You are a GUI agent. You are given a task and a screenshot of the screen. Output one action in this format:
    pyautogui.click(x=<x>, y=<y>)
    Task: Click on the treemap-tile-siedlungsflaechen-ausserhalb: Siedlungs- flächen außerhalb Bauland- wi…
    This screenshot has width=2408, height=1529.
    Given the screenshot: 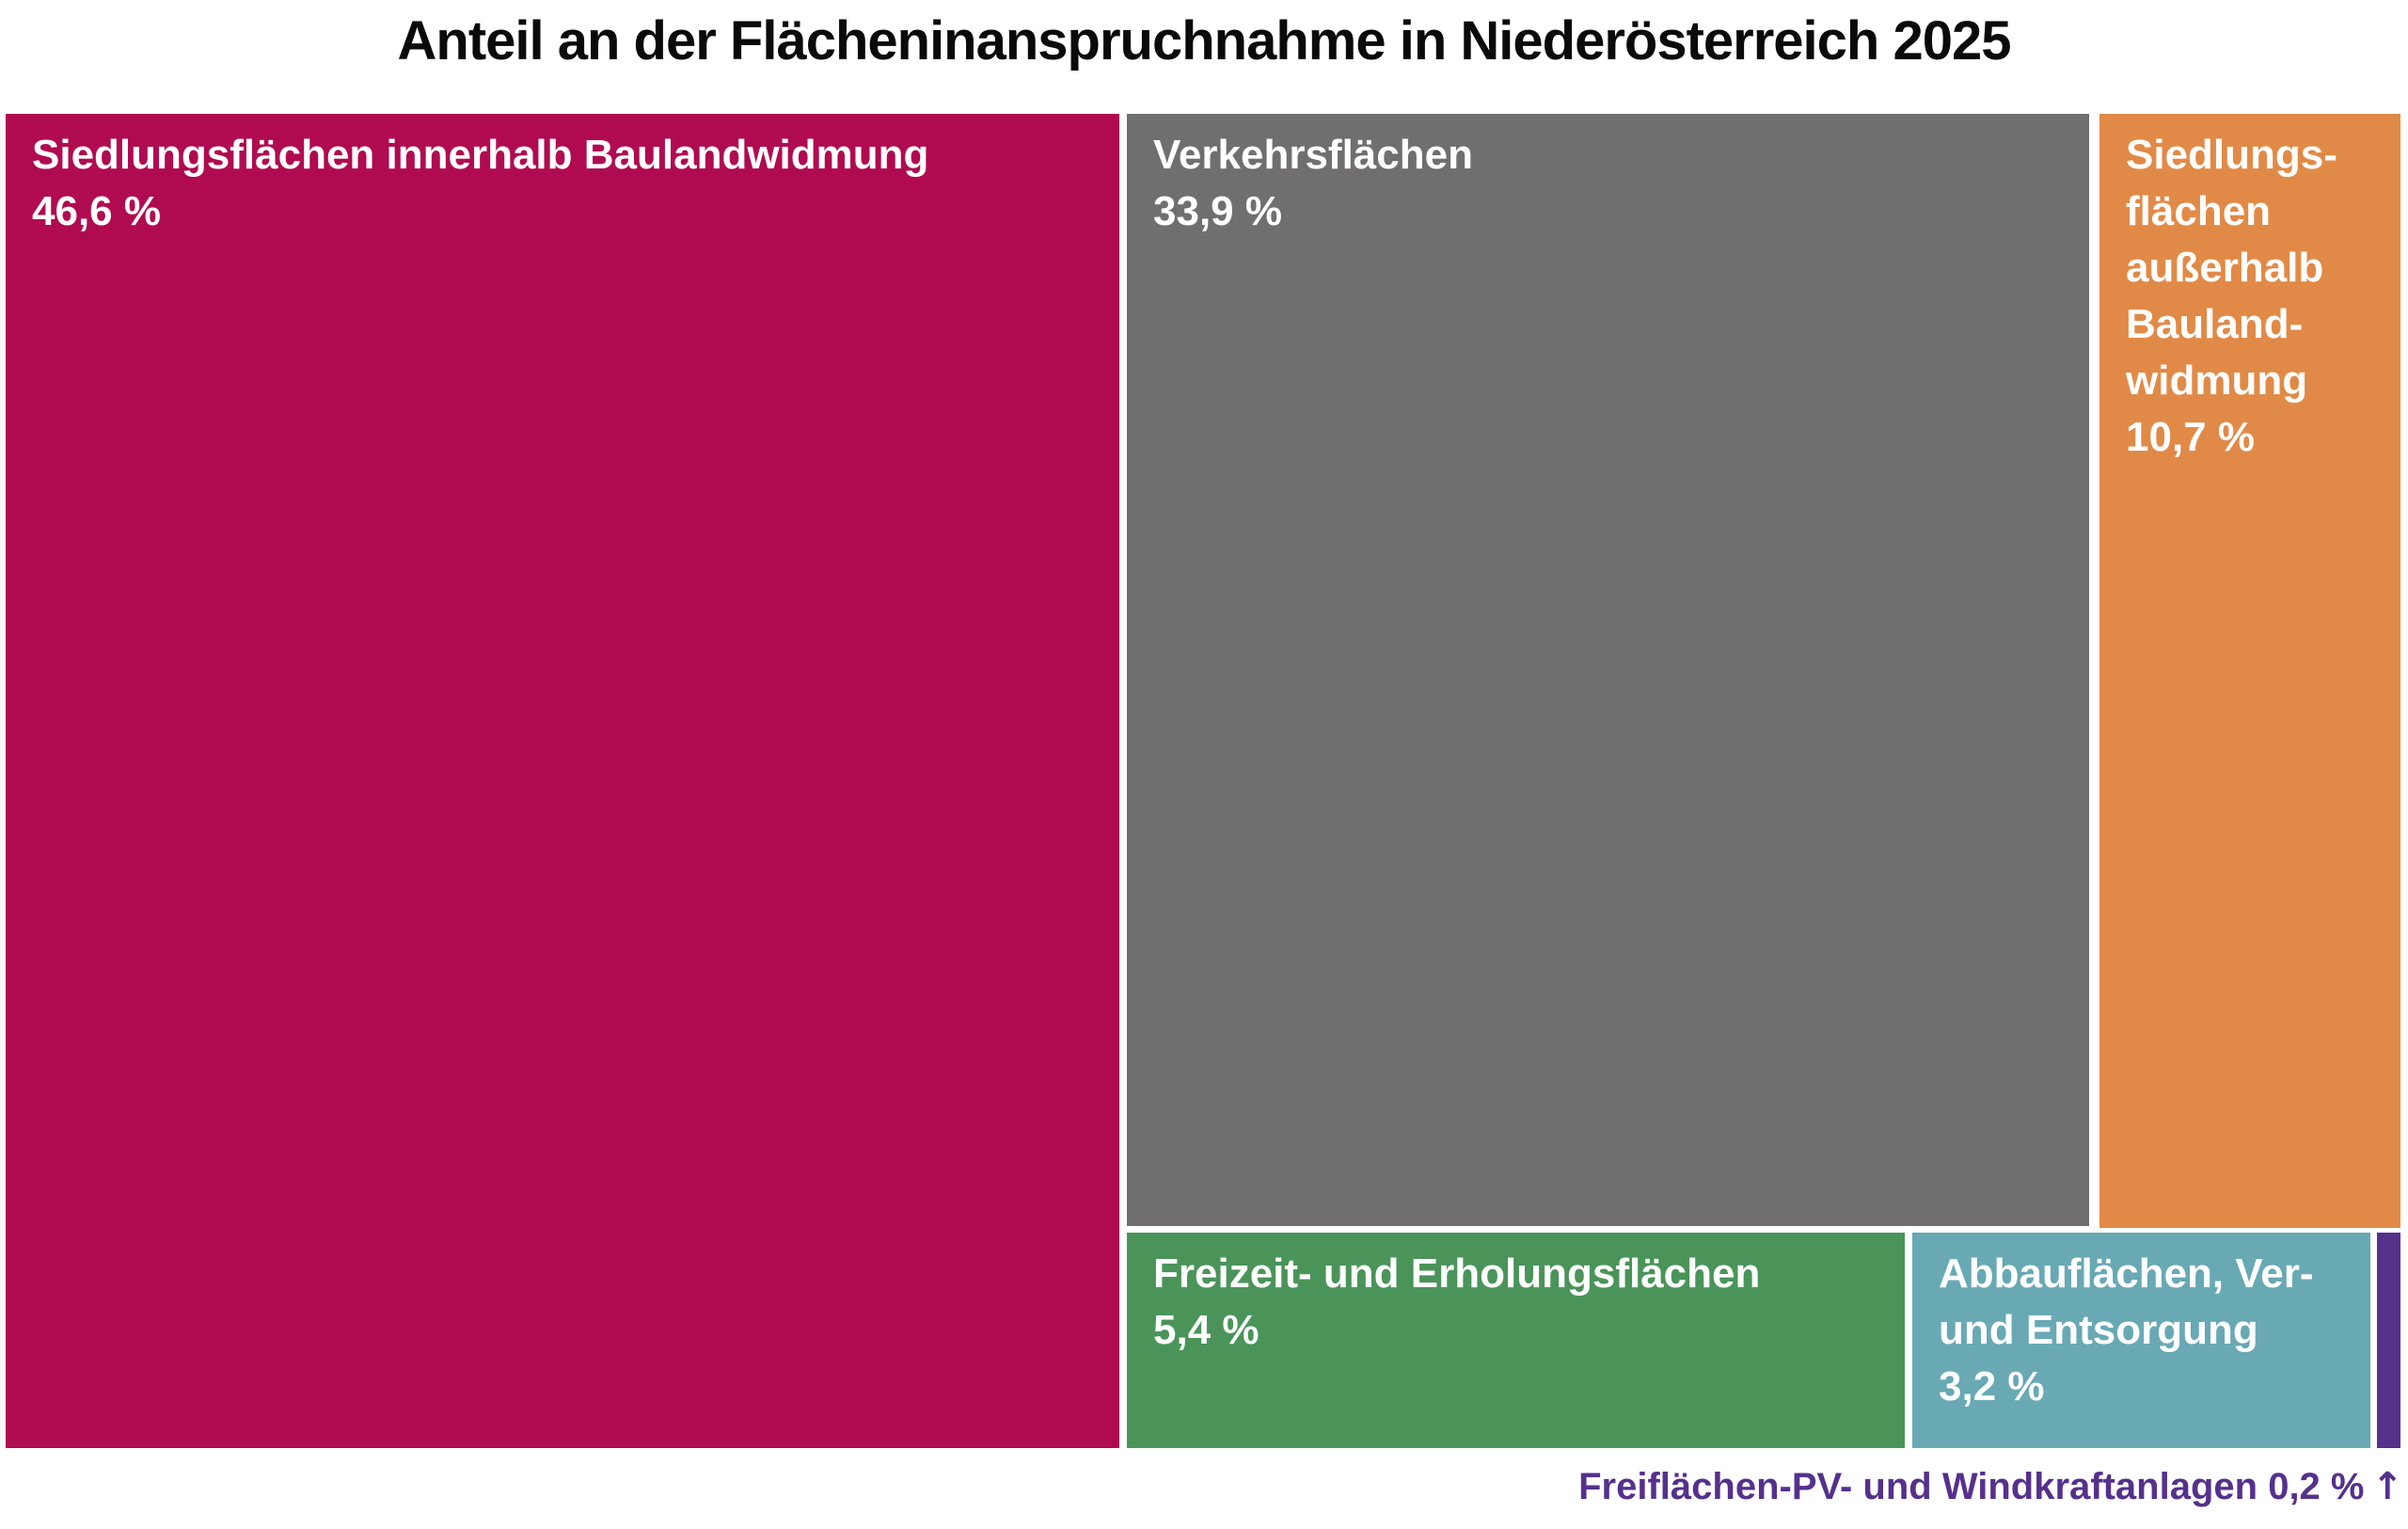 What is the action you would take?
    pyautogui.click(x=2249, y=671)
    